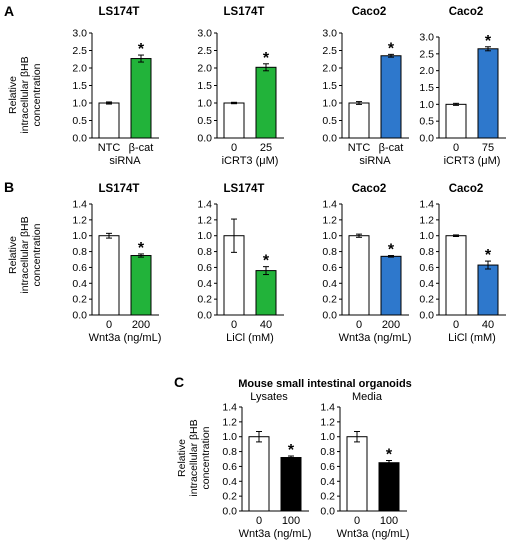  Describe the element at coordinates (325, 384) in the screenshot. I see `panel-c-title: Mouse small intestinal organoids` at that location.